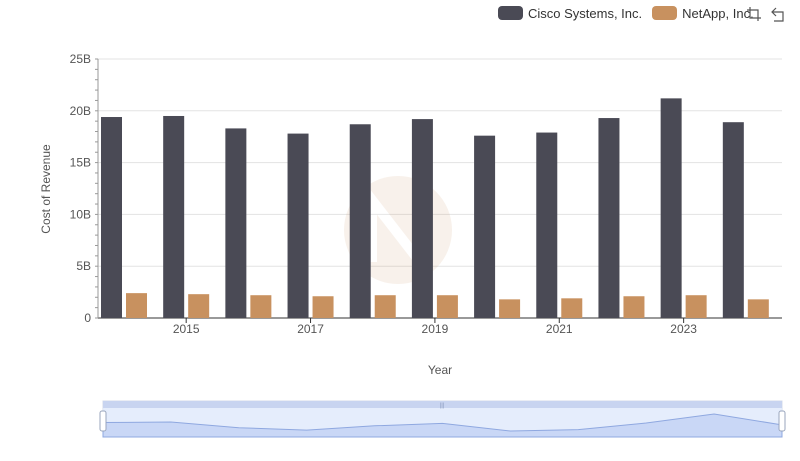  Describe the element at coordinates (559, 329) in the screenshot. I see `x-tick-label: 2021` at that location.